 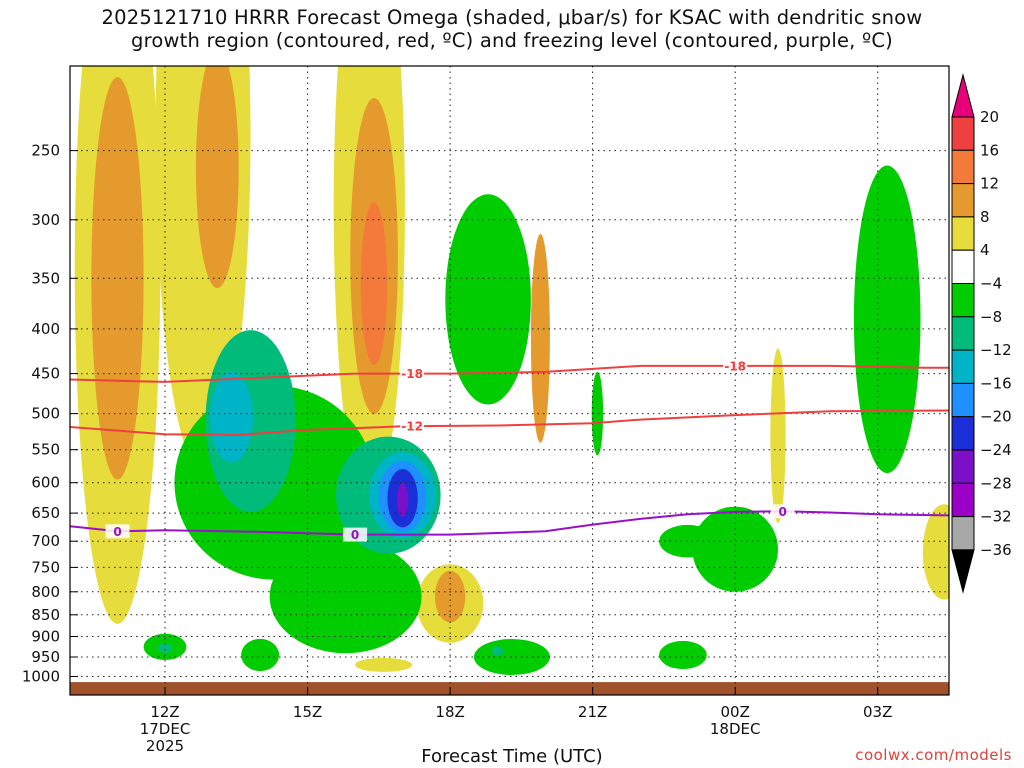 What do you see at coordinates (963, 571) in the screenshot?
I see `colorbar-bottom-arrow` at bounding box center [963, 571].